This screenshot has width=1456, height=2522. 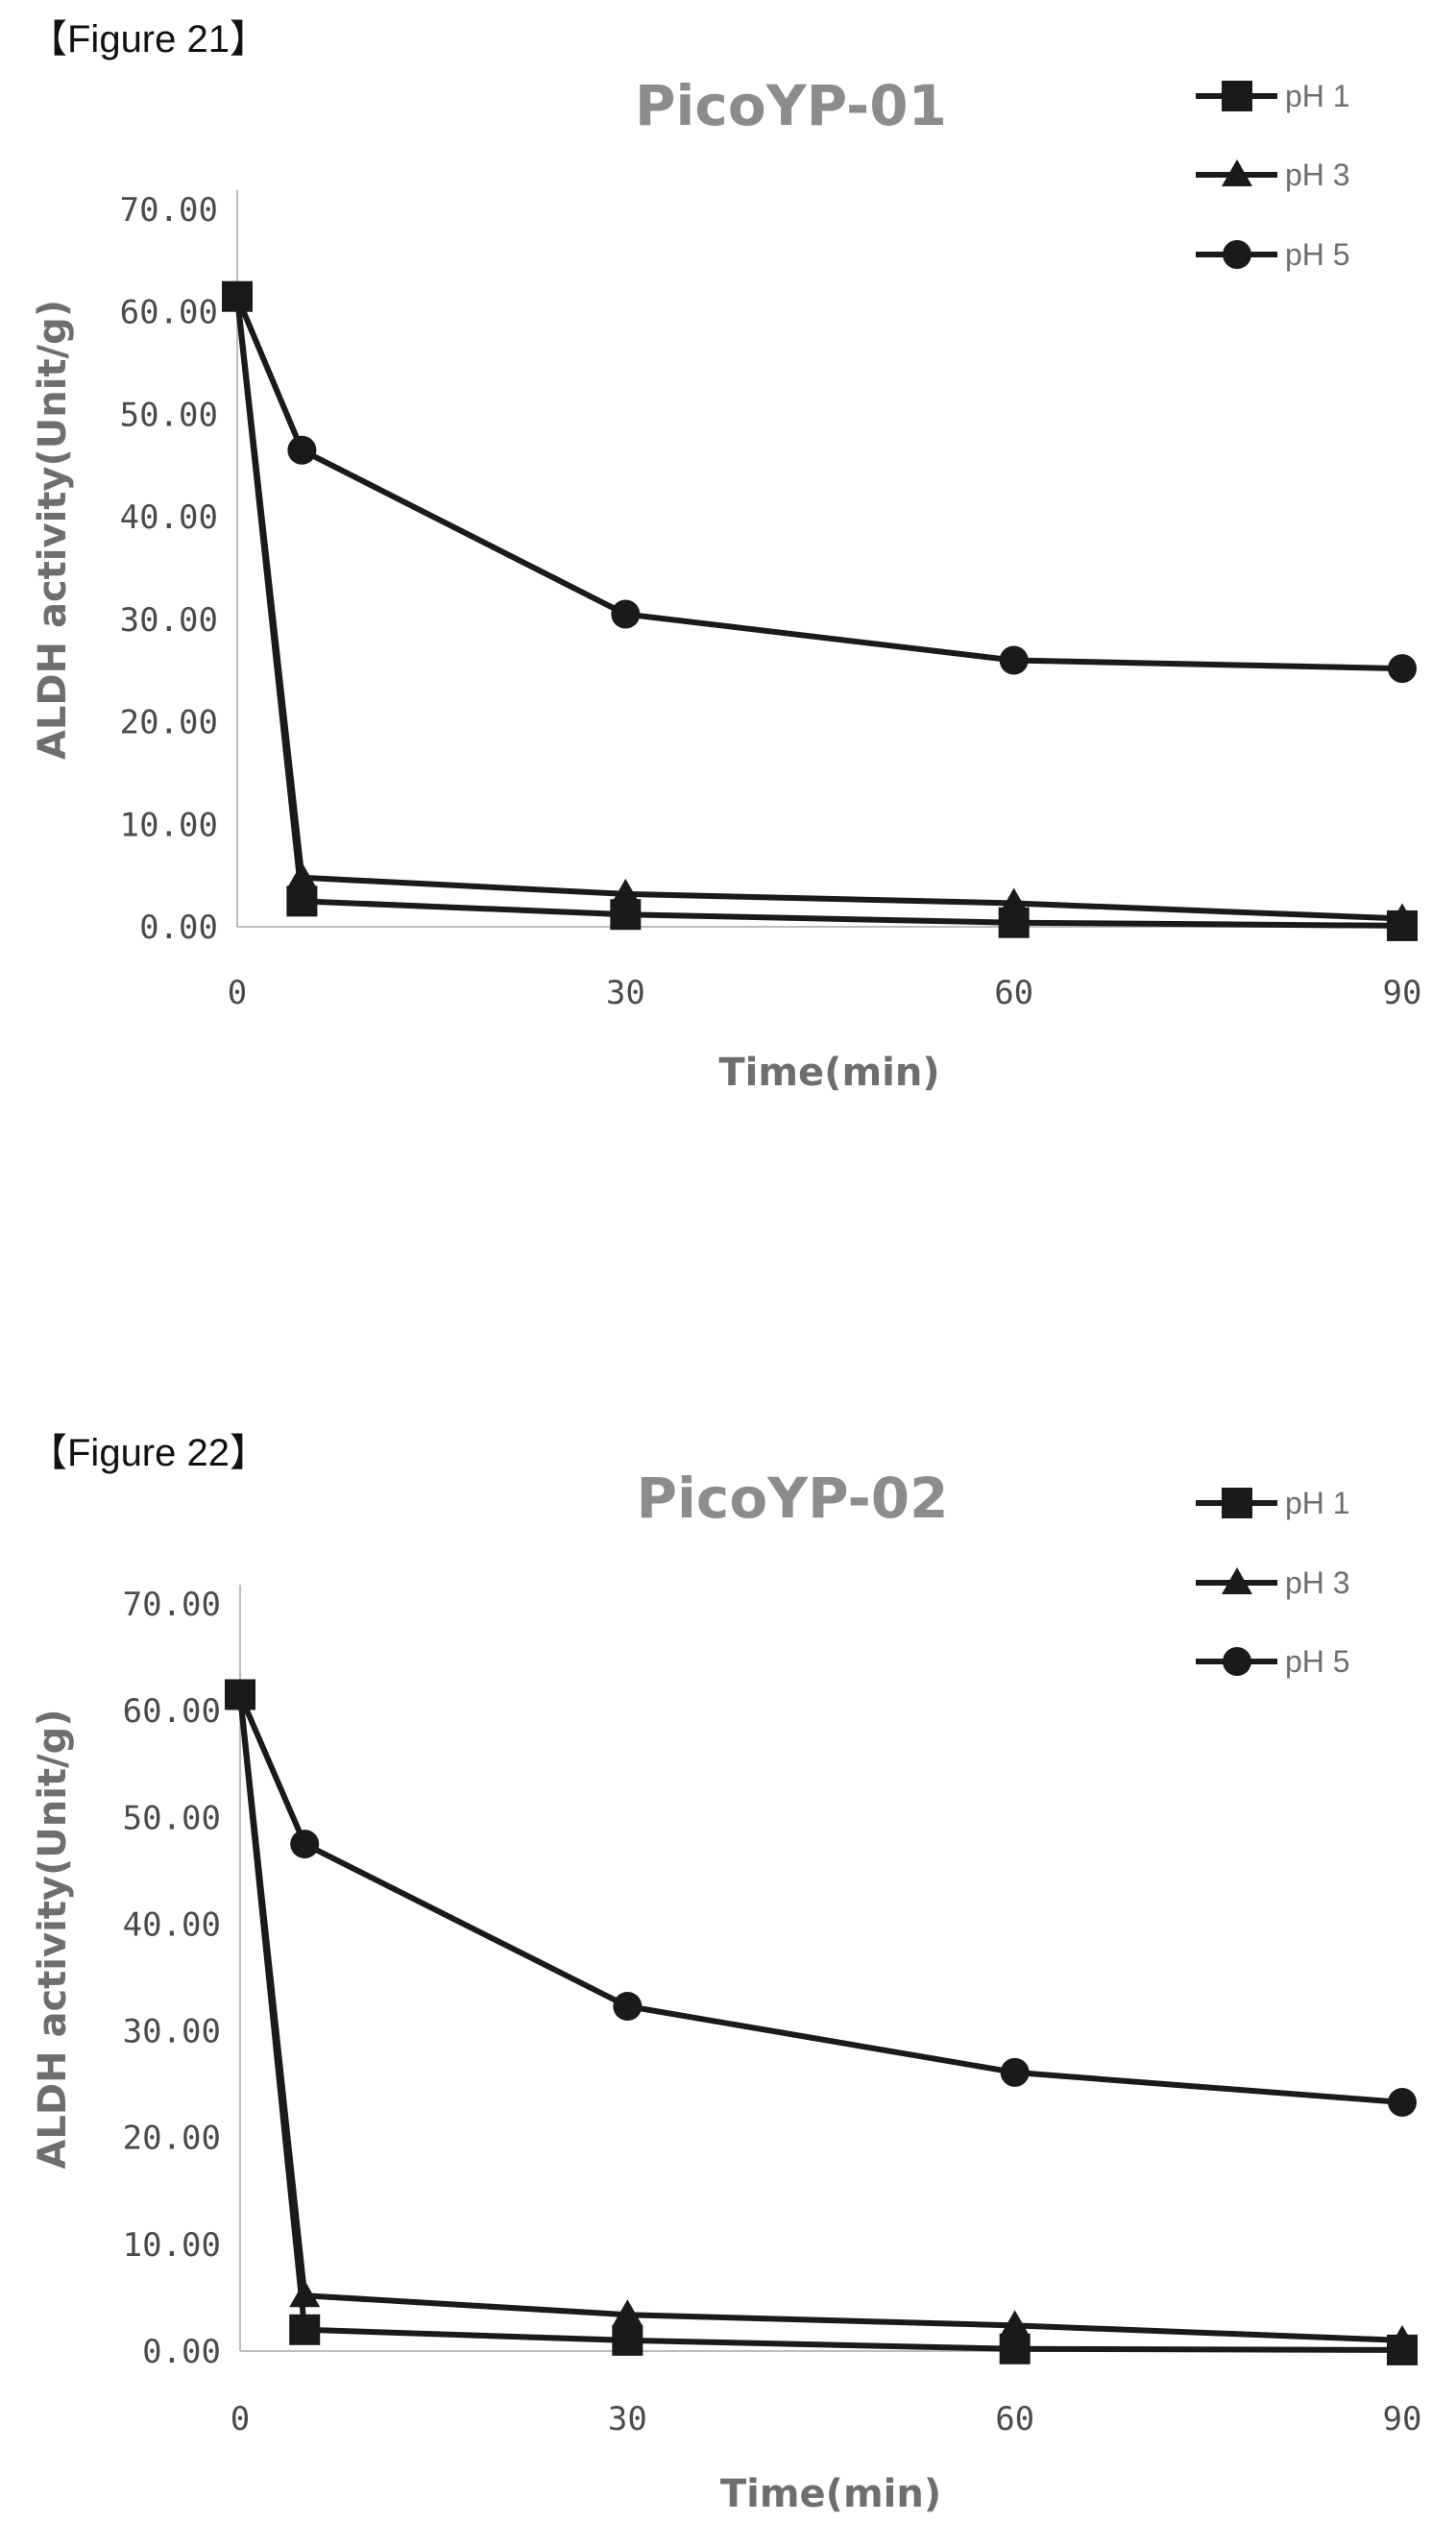 What do you see at coordinates (149, 39) in the screenshot?
I see `figure-21-label: 【Figure 21】` at bounding box center [149, 39].